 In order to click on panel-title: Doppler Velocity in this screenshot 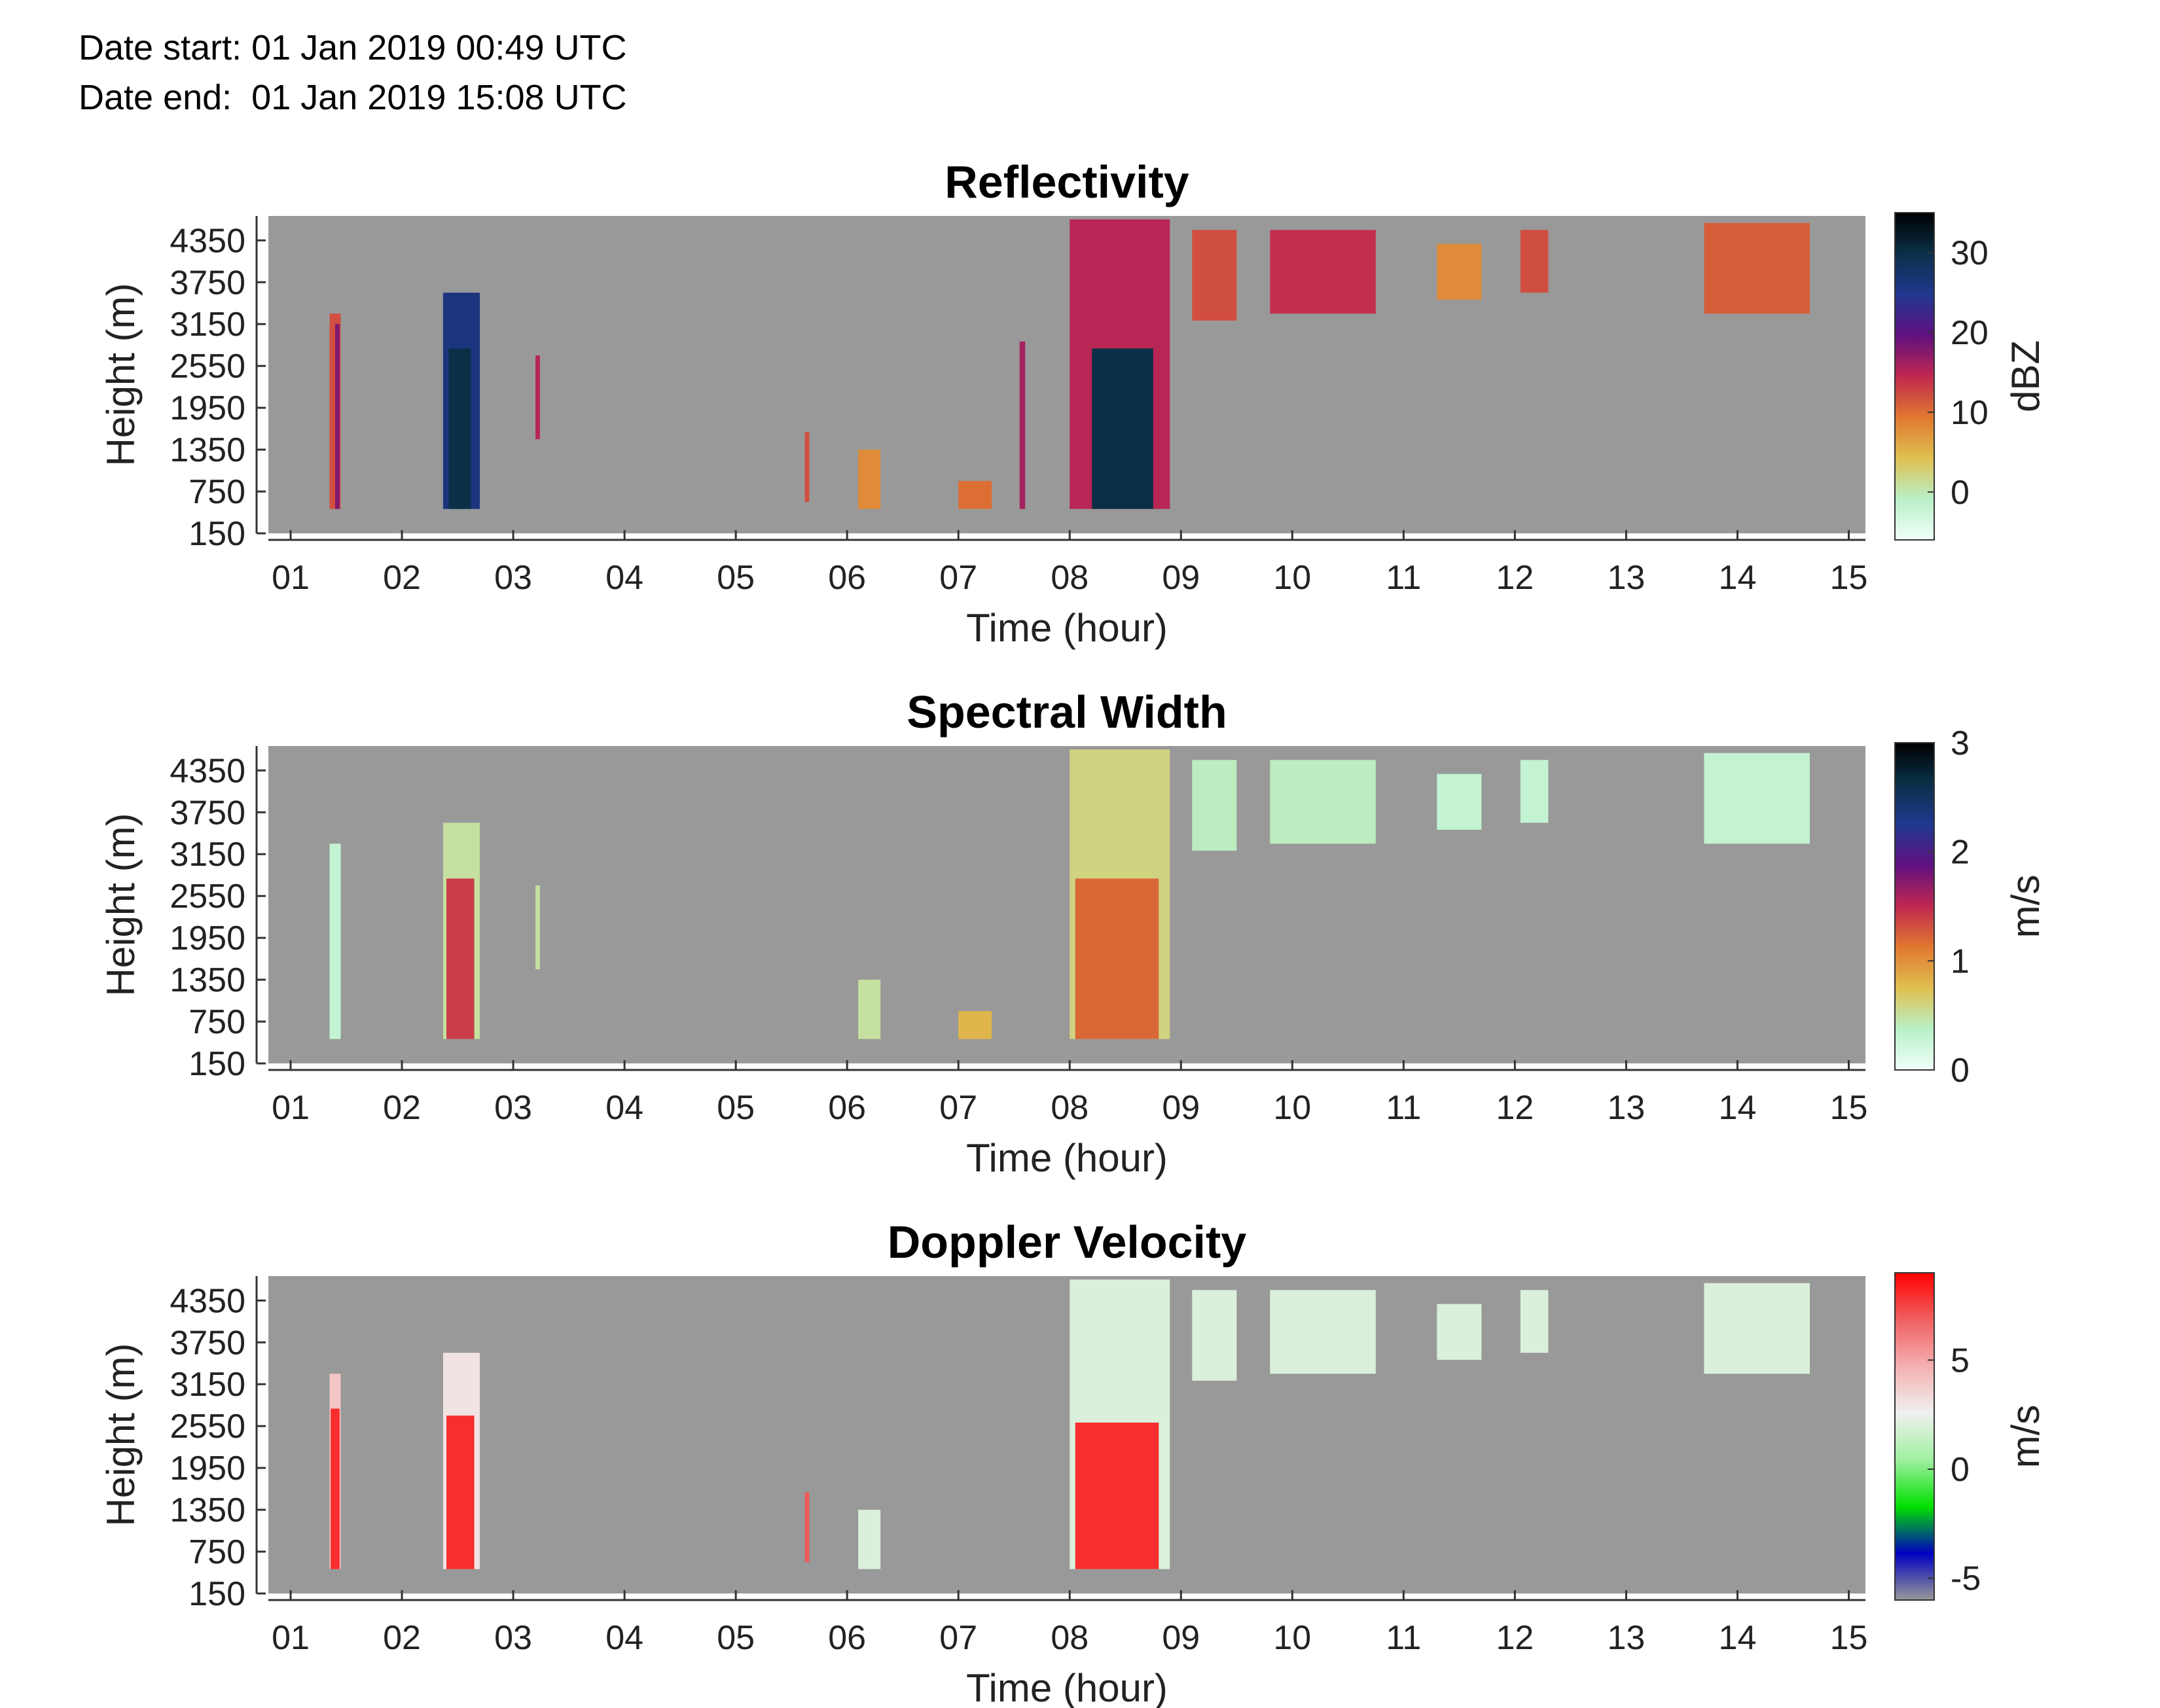, I will do `click(1067, 1242)`.